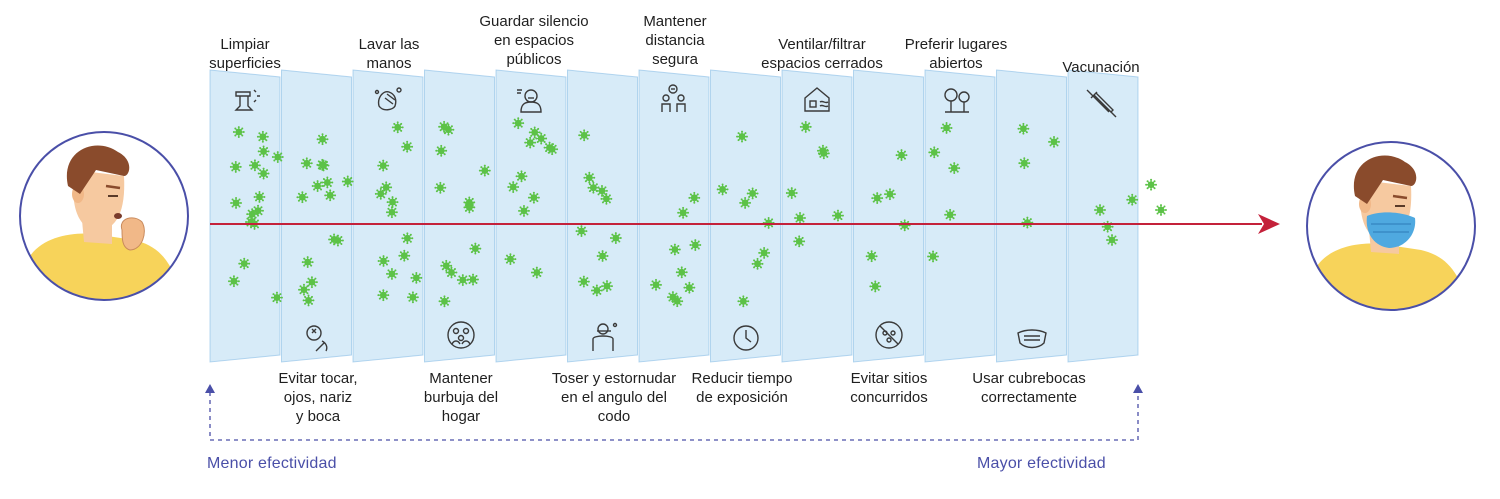  What do you see at coordinates (461, 397) in the screenshot?
I see `bottom-label-burbuja-hogar: Mantener burbuja del hogar` at bounding box center [461, 397].